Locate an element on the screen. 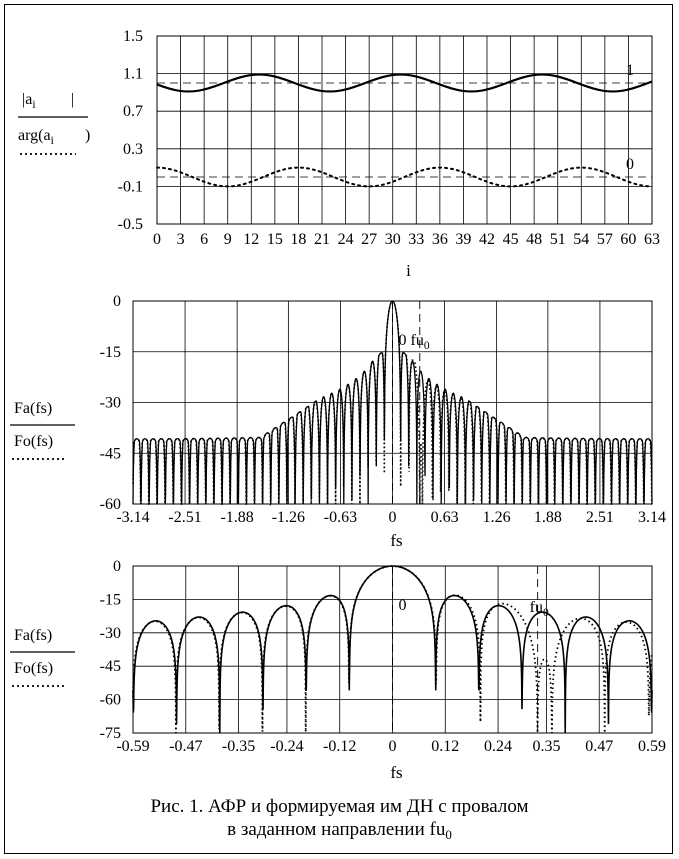 Image resolution: width=679 pixels, height=859 pixels. chart1-ylabel-denominator: arg(ai is located at coordinates (36, 137).